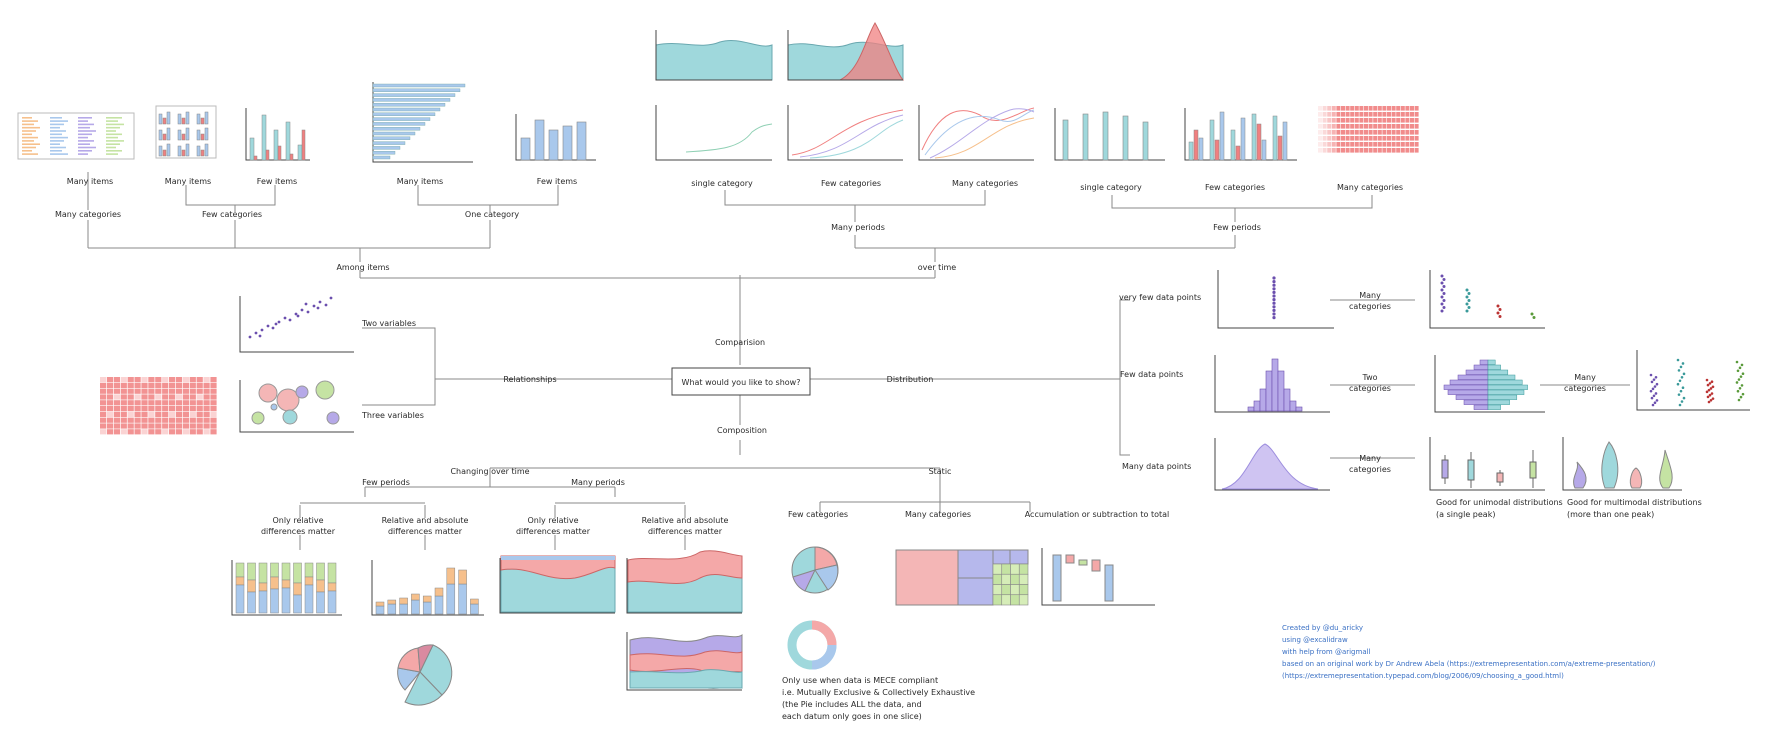  I want to click on thumb-pie, so click(815, 570).